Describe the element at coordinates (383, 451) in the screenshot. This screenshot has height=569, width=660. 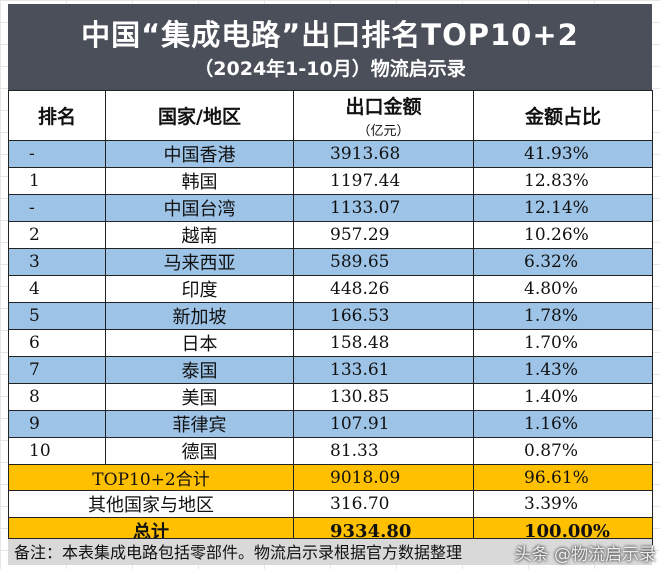
I see `amount-cell: 81.33` at that location.